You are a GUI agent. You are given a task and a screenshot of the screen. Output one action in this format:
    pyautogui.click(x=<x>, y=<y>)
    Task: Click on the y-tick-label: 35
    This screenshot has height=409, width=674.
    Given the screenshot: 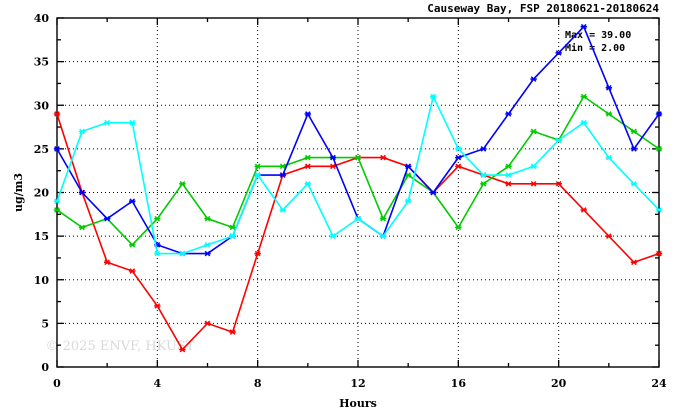 What is the action you would take?
    pyautogui.click(x=41, y=62)
    